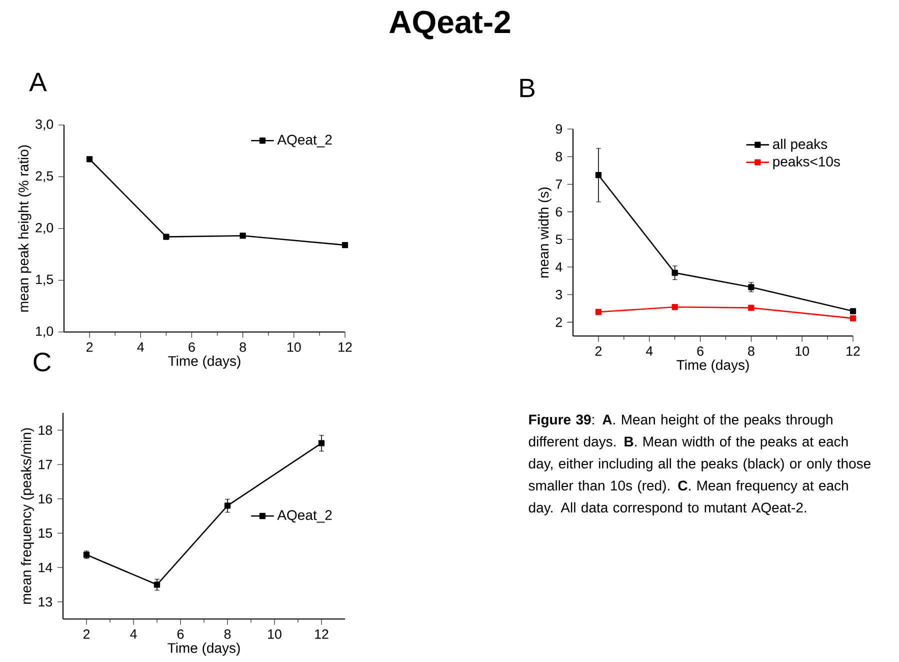 This screenshot has height=662, width=899. I want to click on y-tick-label: 15, so click(45, 533).